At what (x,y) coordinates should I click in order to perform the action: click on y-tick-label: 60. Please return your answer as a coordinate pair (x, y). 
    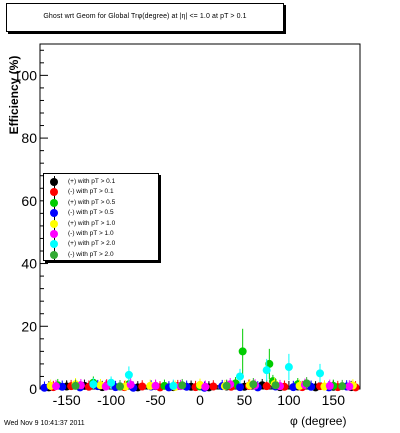
    Looking at the image, I should click on (29, 201).